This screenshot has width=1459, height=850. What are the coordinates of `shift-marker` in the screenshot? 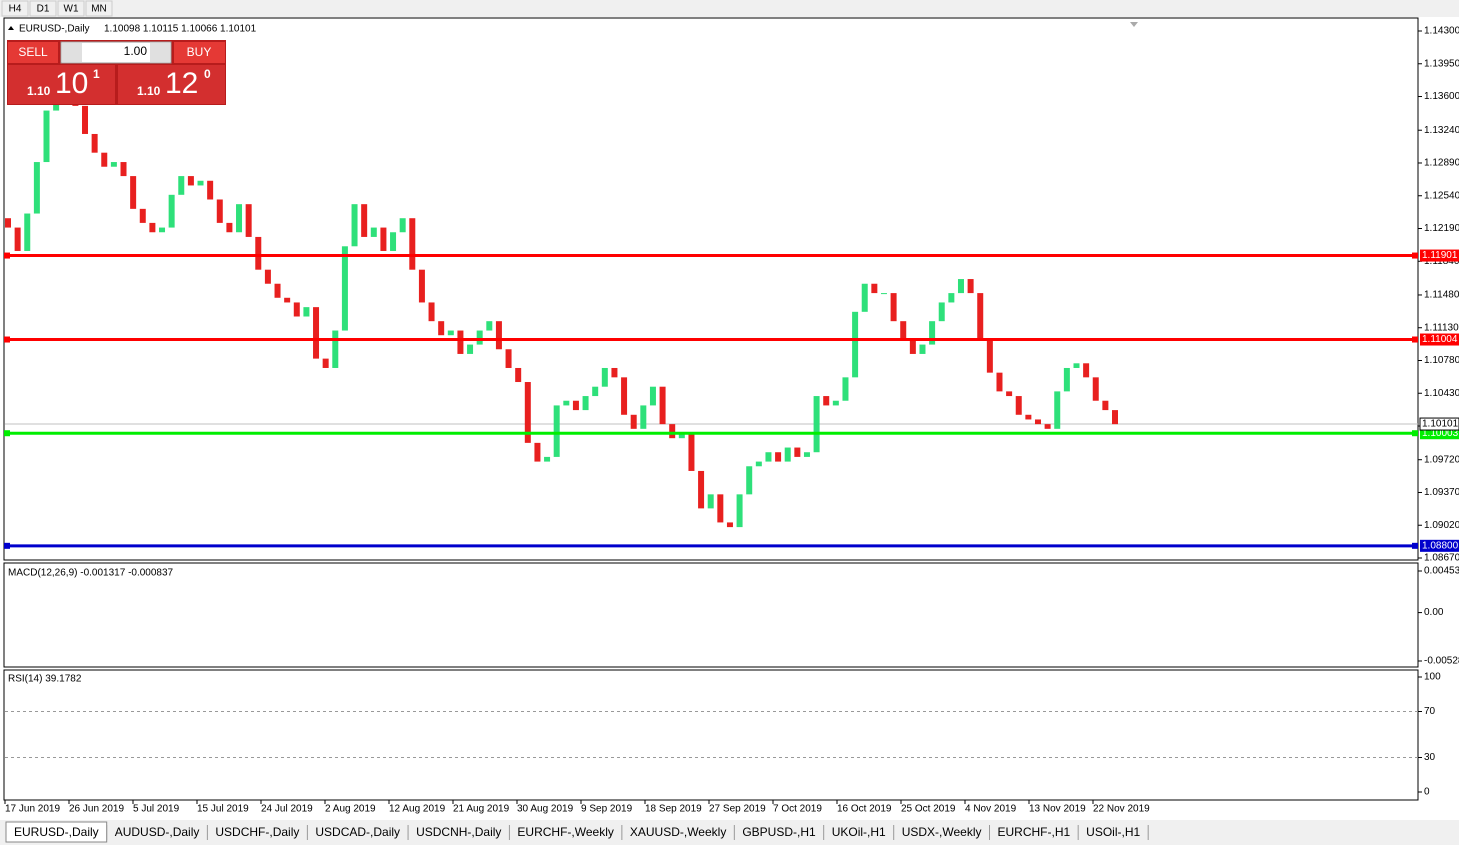 It's located at (1134, 24).